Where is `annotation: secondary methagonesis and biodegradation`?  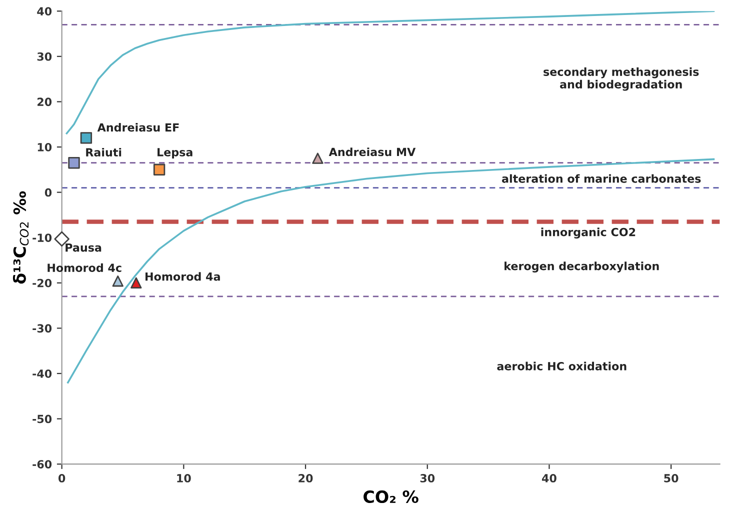 annotation: secondary methagonesis and biodegradation is located at coordinates (621, 79).